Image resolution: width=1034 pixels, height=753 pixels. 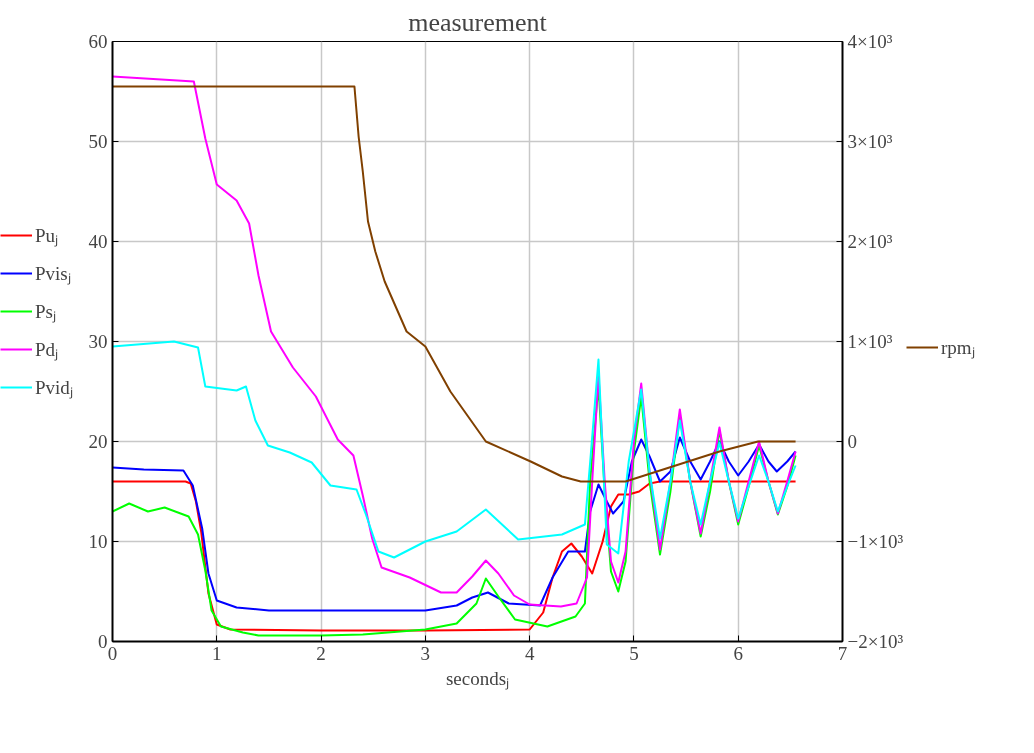 What do you see at coordinates (98, 241) in the screenshot?
I see `y-tick-label: 40` at bounding box center [98, 241].